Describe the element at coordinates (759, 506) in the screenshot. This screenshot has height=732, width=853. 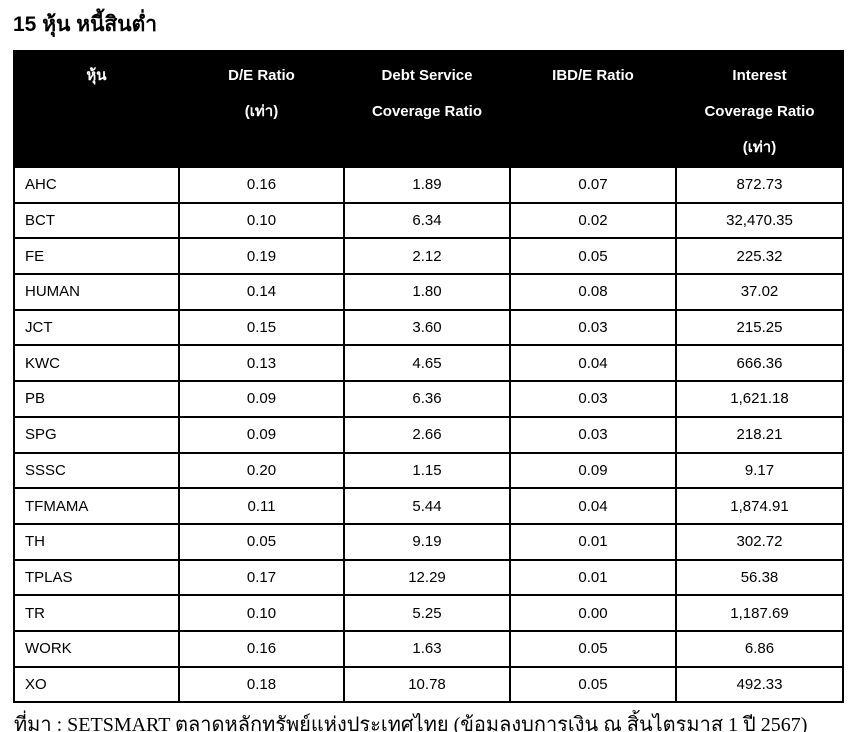
I see `value-cell: 1,874.91` at that location.